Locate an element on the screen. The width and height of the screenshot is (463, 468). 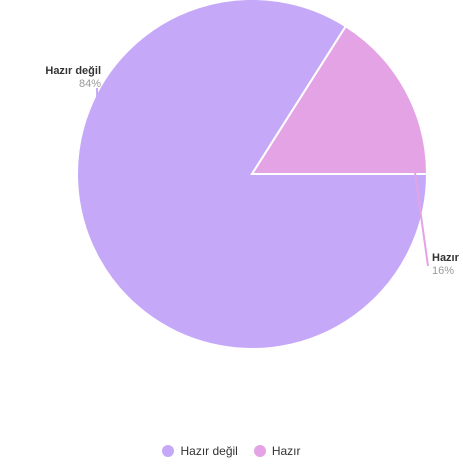
slice-percent-label: 84% is located at coordinates (90, 84).